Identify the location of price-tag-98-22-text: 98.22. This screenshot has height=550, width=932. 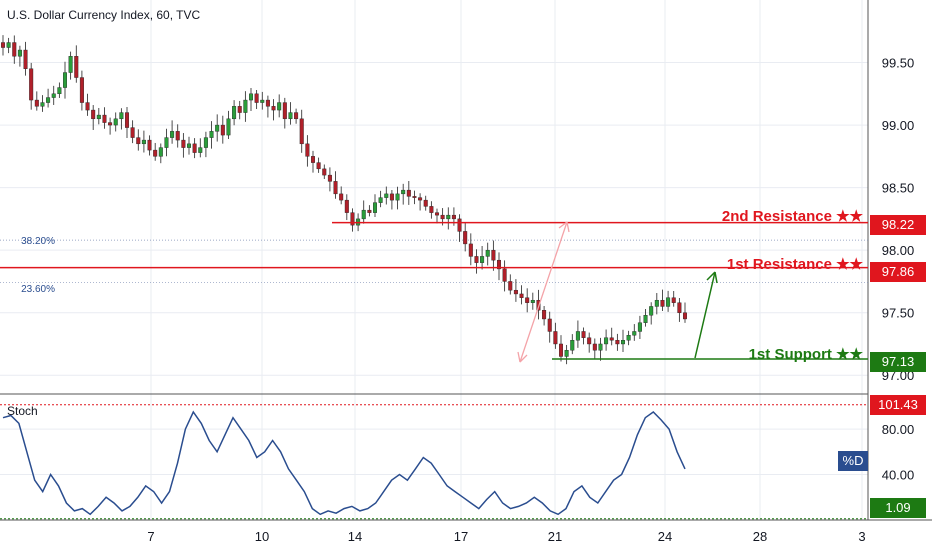
(898, 224).